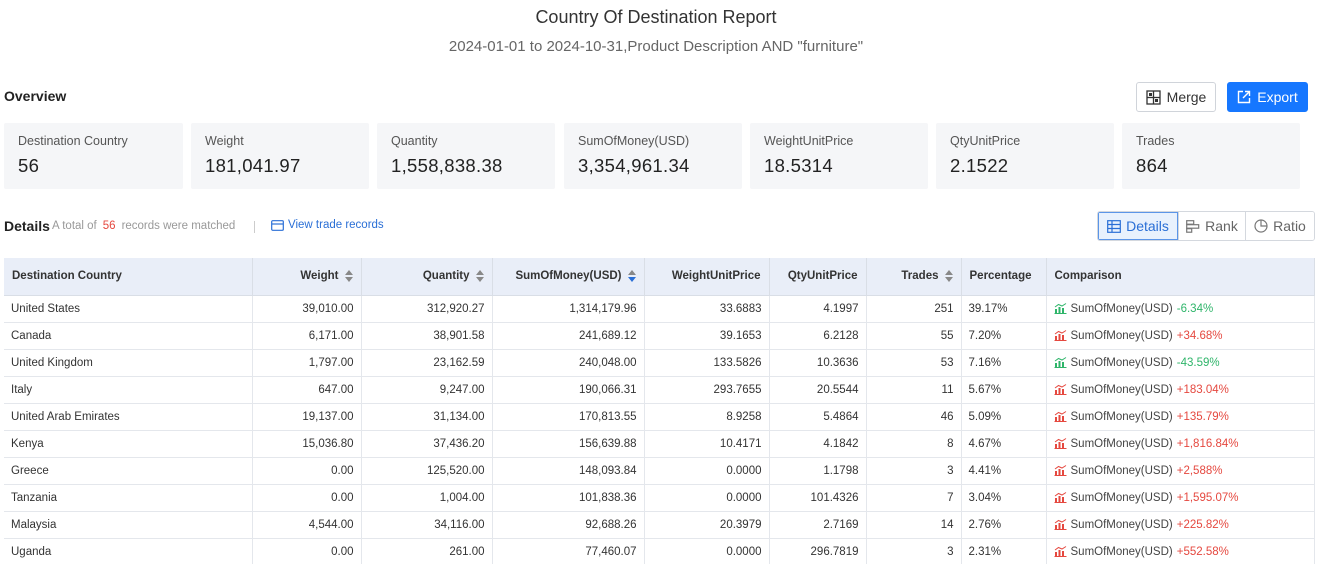 The height and width of the screenshot is (564, 1322). I want to click on cell-percentage: 2.76%, so click(1004, 525).